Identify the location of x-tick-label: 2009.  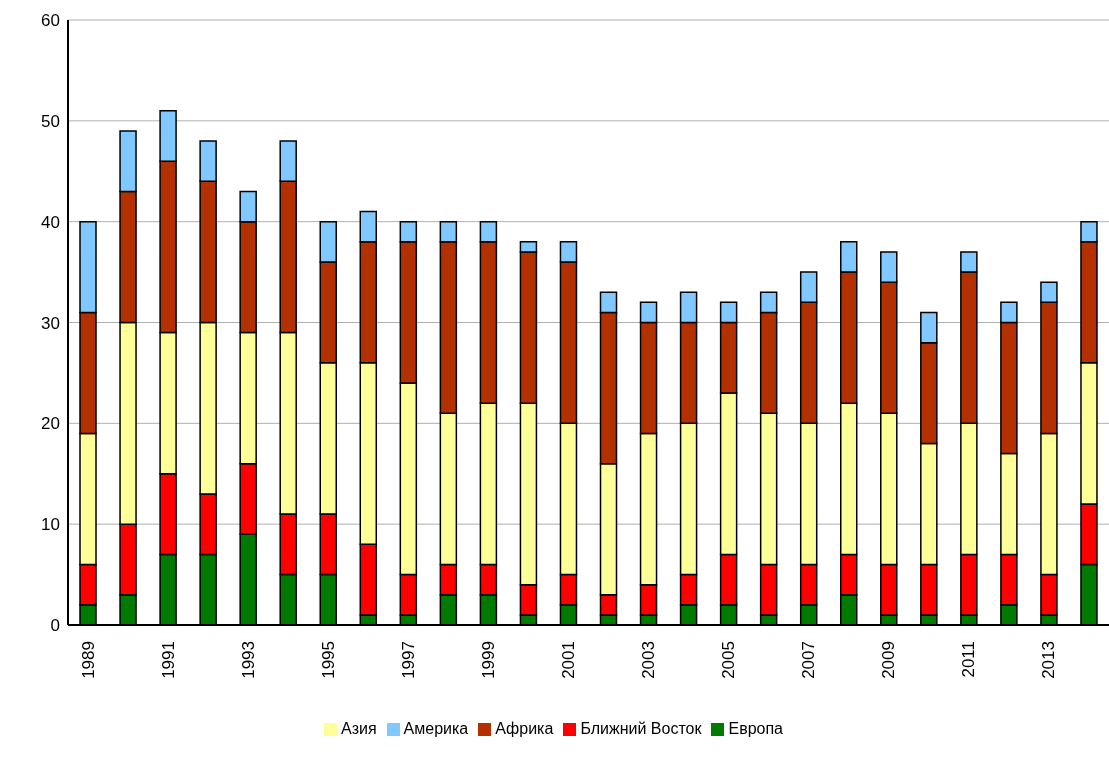
(889, 660).